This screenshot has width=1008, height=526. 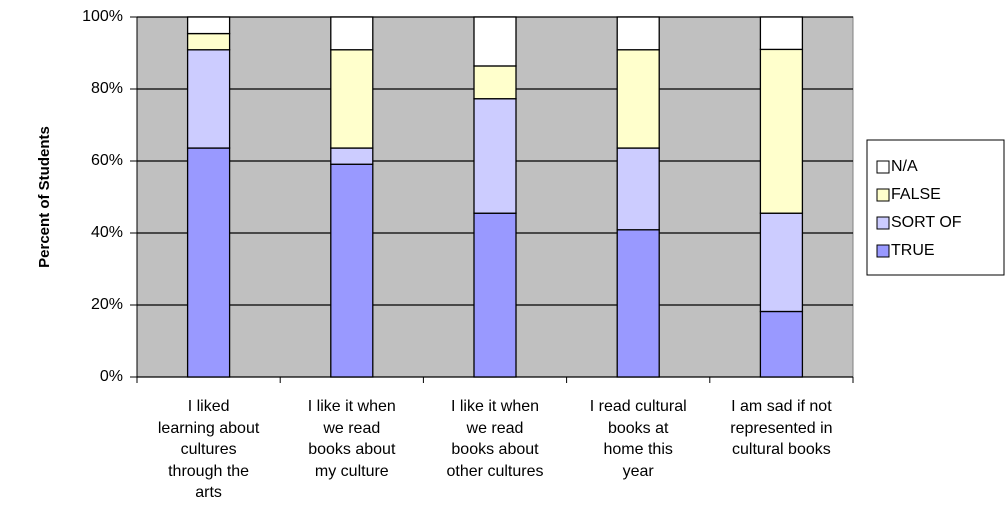 I want to click on y-axis-label: Percent of Students, so click(x=44, y=197).